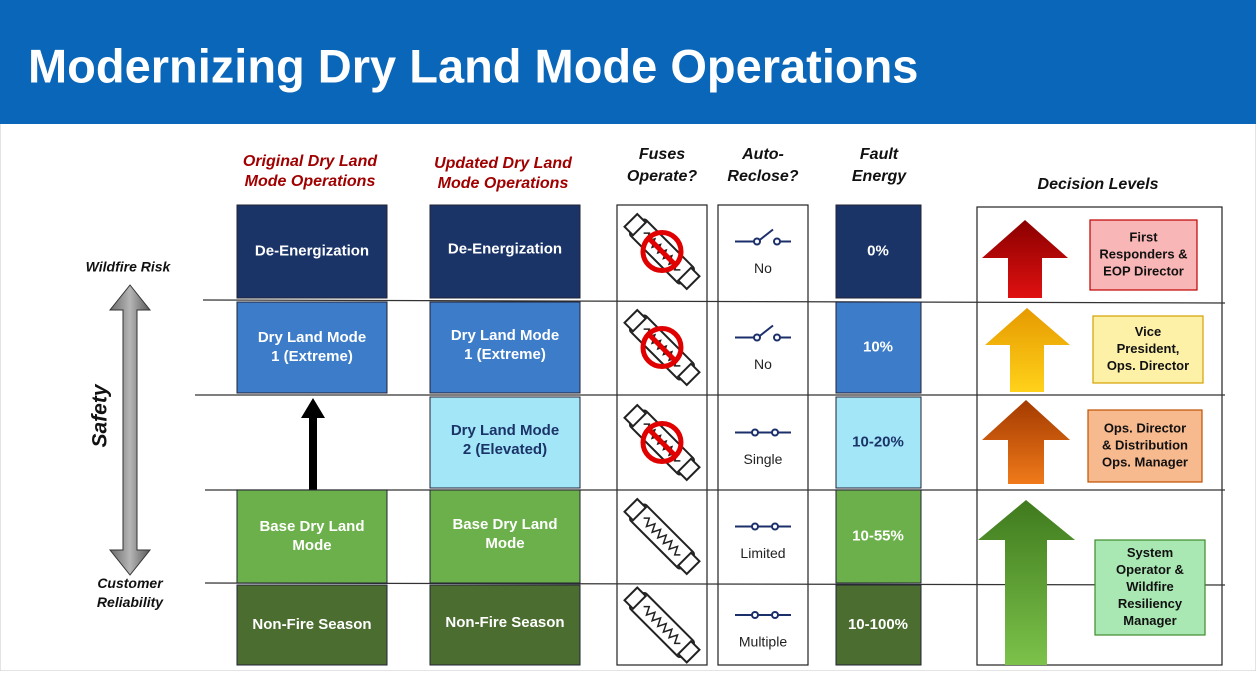 This screenshot has height=676, width=1256. What do you see at coordinates (1150, 569) in the screenshot?
I see `decision-label: Operator &` at bounding box center [1150, 569].